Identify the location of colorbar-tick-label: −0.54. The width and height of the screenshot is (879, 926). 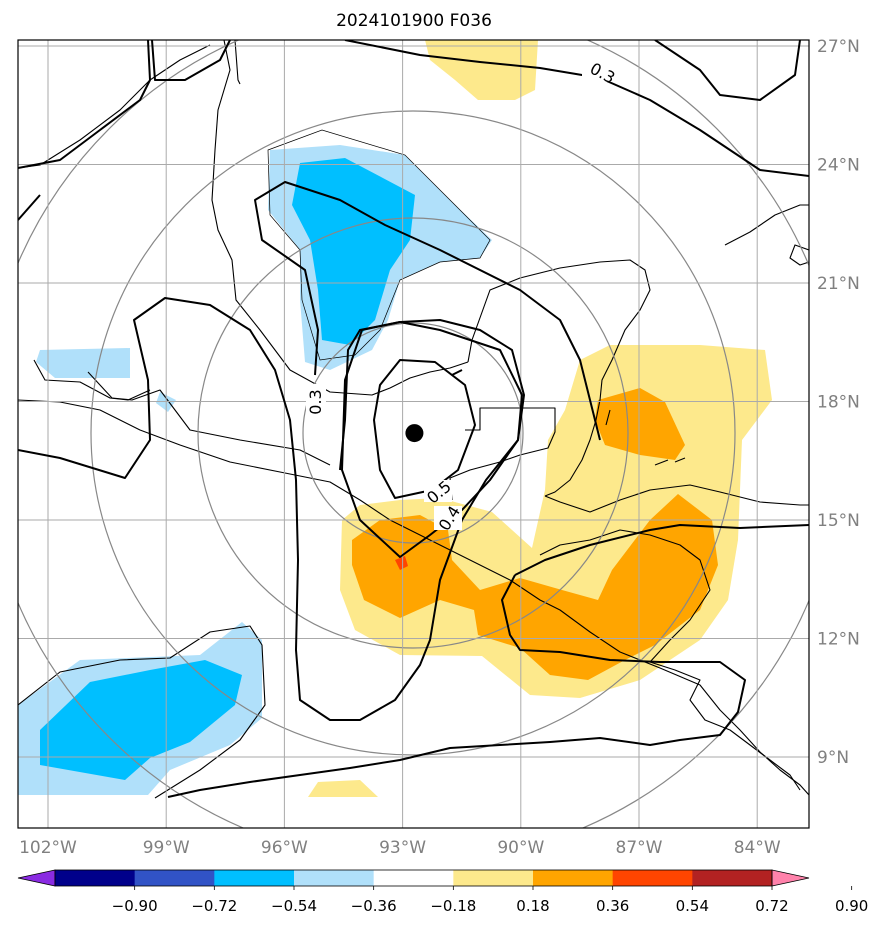
(294, 906).